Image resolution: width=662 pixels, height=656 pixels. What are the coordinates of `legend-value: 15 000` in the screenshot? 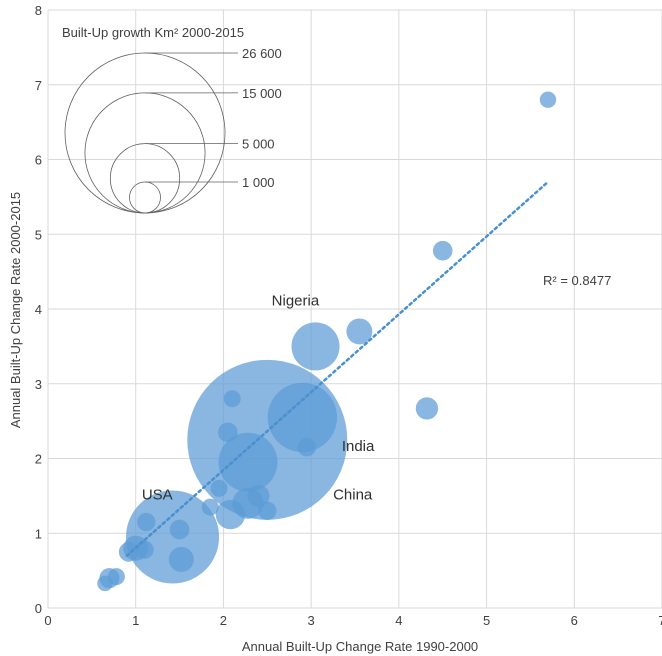 It's located at (262, 93).